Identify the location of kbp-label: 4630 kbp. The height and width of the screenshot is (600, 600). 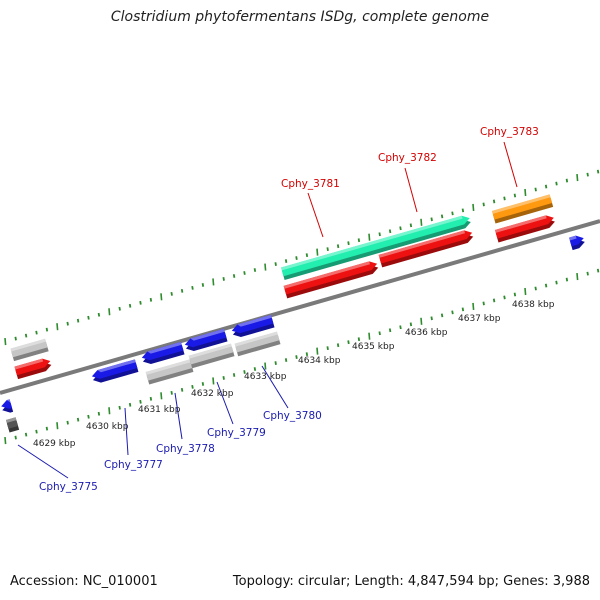
(107, 427).